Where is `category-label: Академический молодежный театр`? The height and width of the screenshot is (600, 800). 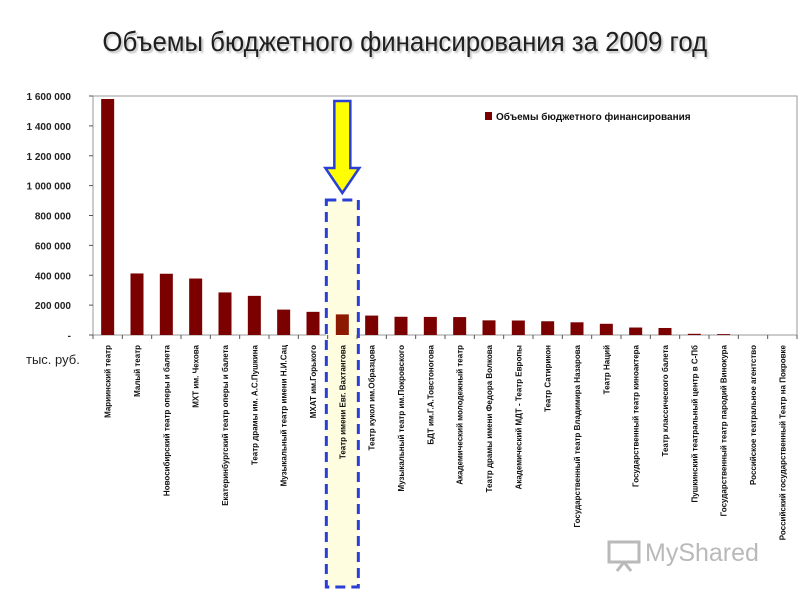
category-label: Академический молодежный театр is located at coordinates (460, 415).